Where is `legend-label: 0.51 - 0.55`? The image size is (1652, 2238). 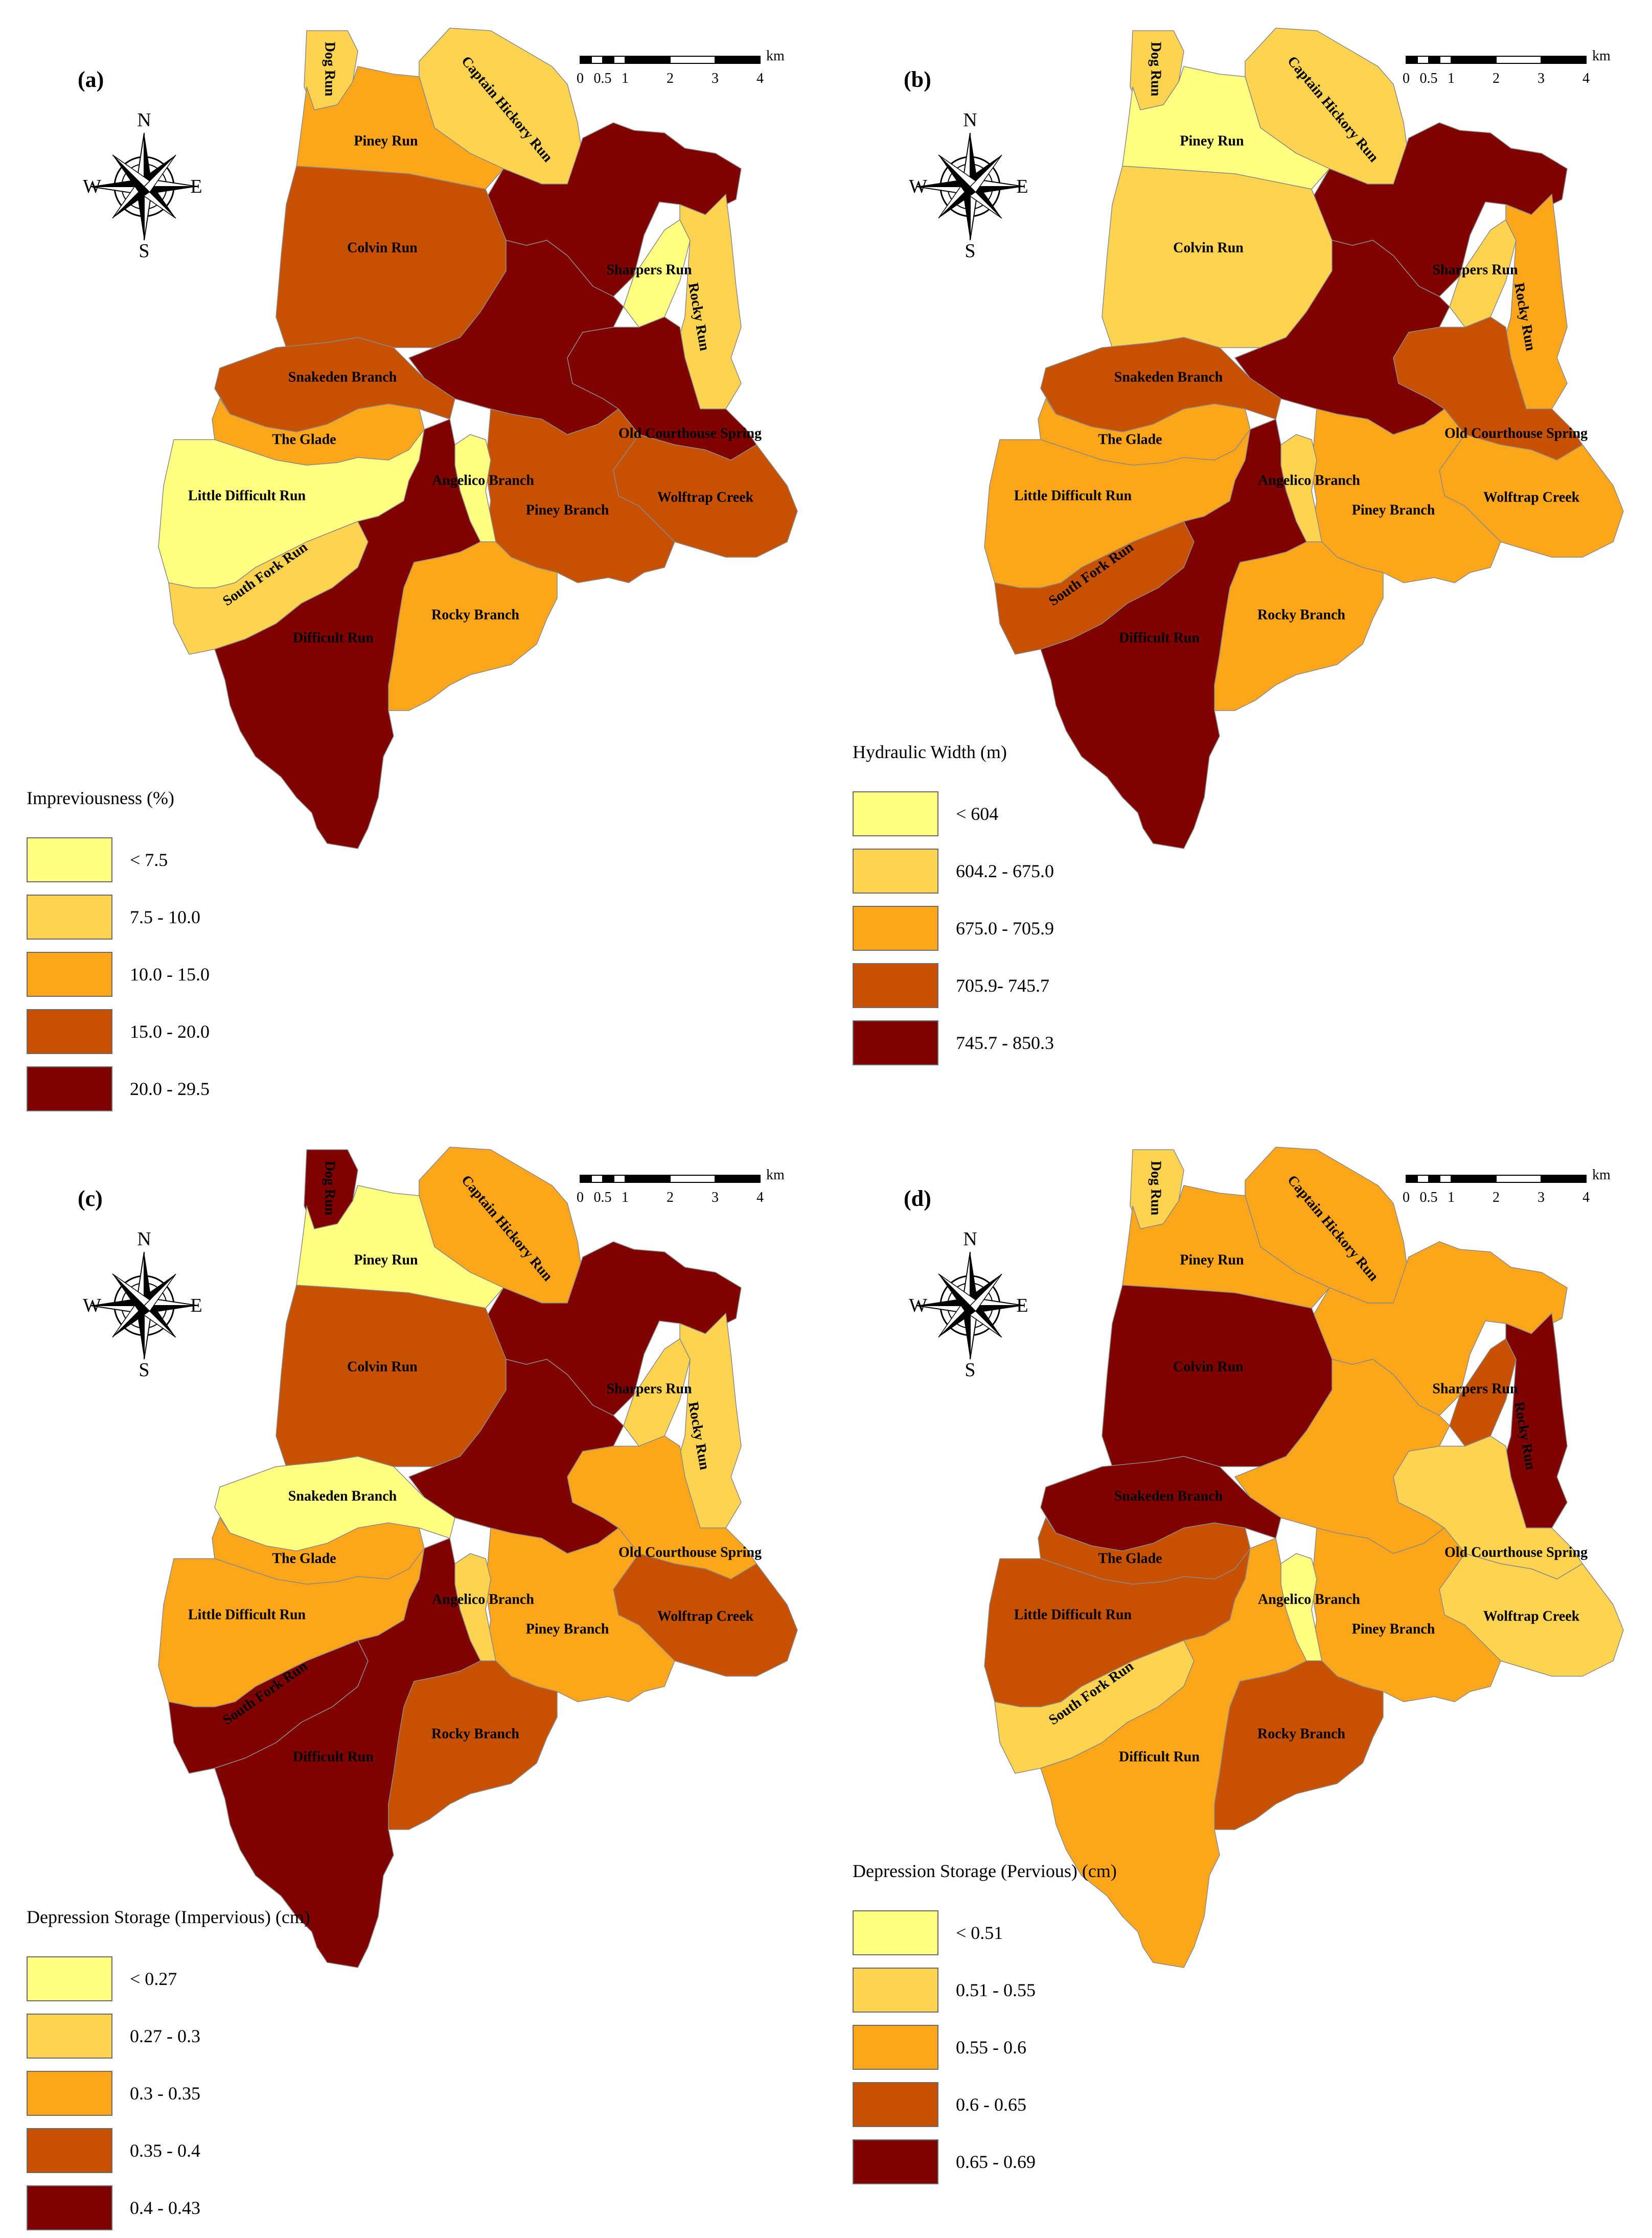
legend-label: 0.51 - 0.55 is located at coordinates (996, 1990).